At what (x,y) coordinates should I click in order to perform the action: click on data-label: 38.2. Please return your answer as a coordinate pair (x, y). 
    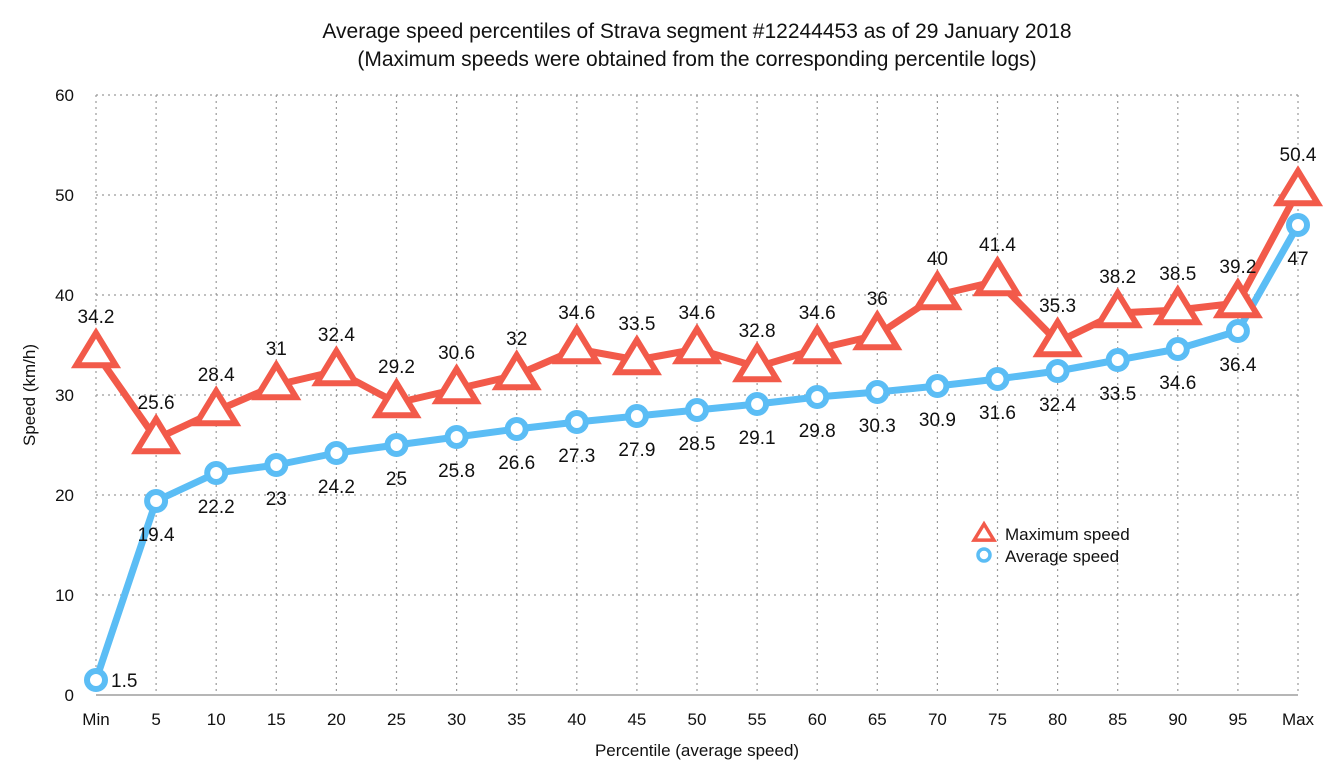
    Looking at the image, I should click on (1117, 277).